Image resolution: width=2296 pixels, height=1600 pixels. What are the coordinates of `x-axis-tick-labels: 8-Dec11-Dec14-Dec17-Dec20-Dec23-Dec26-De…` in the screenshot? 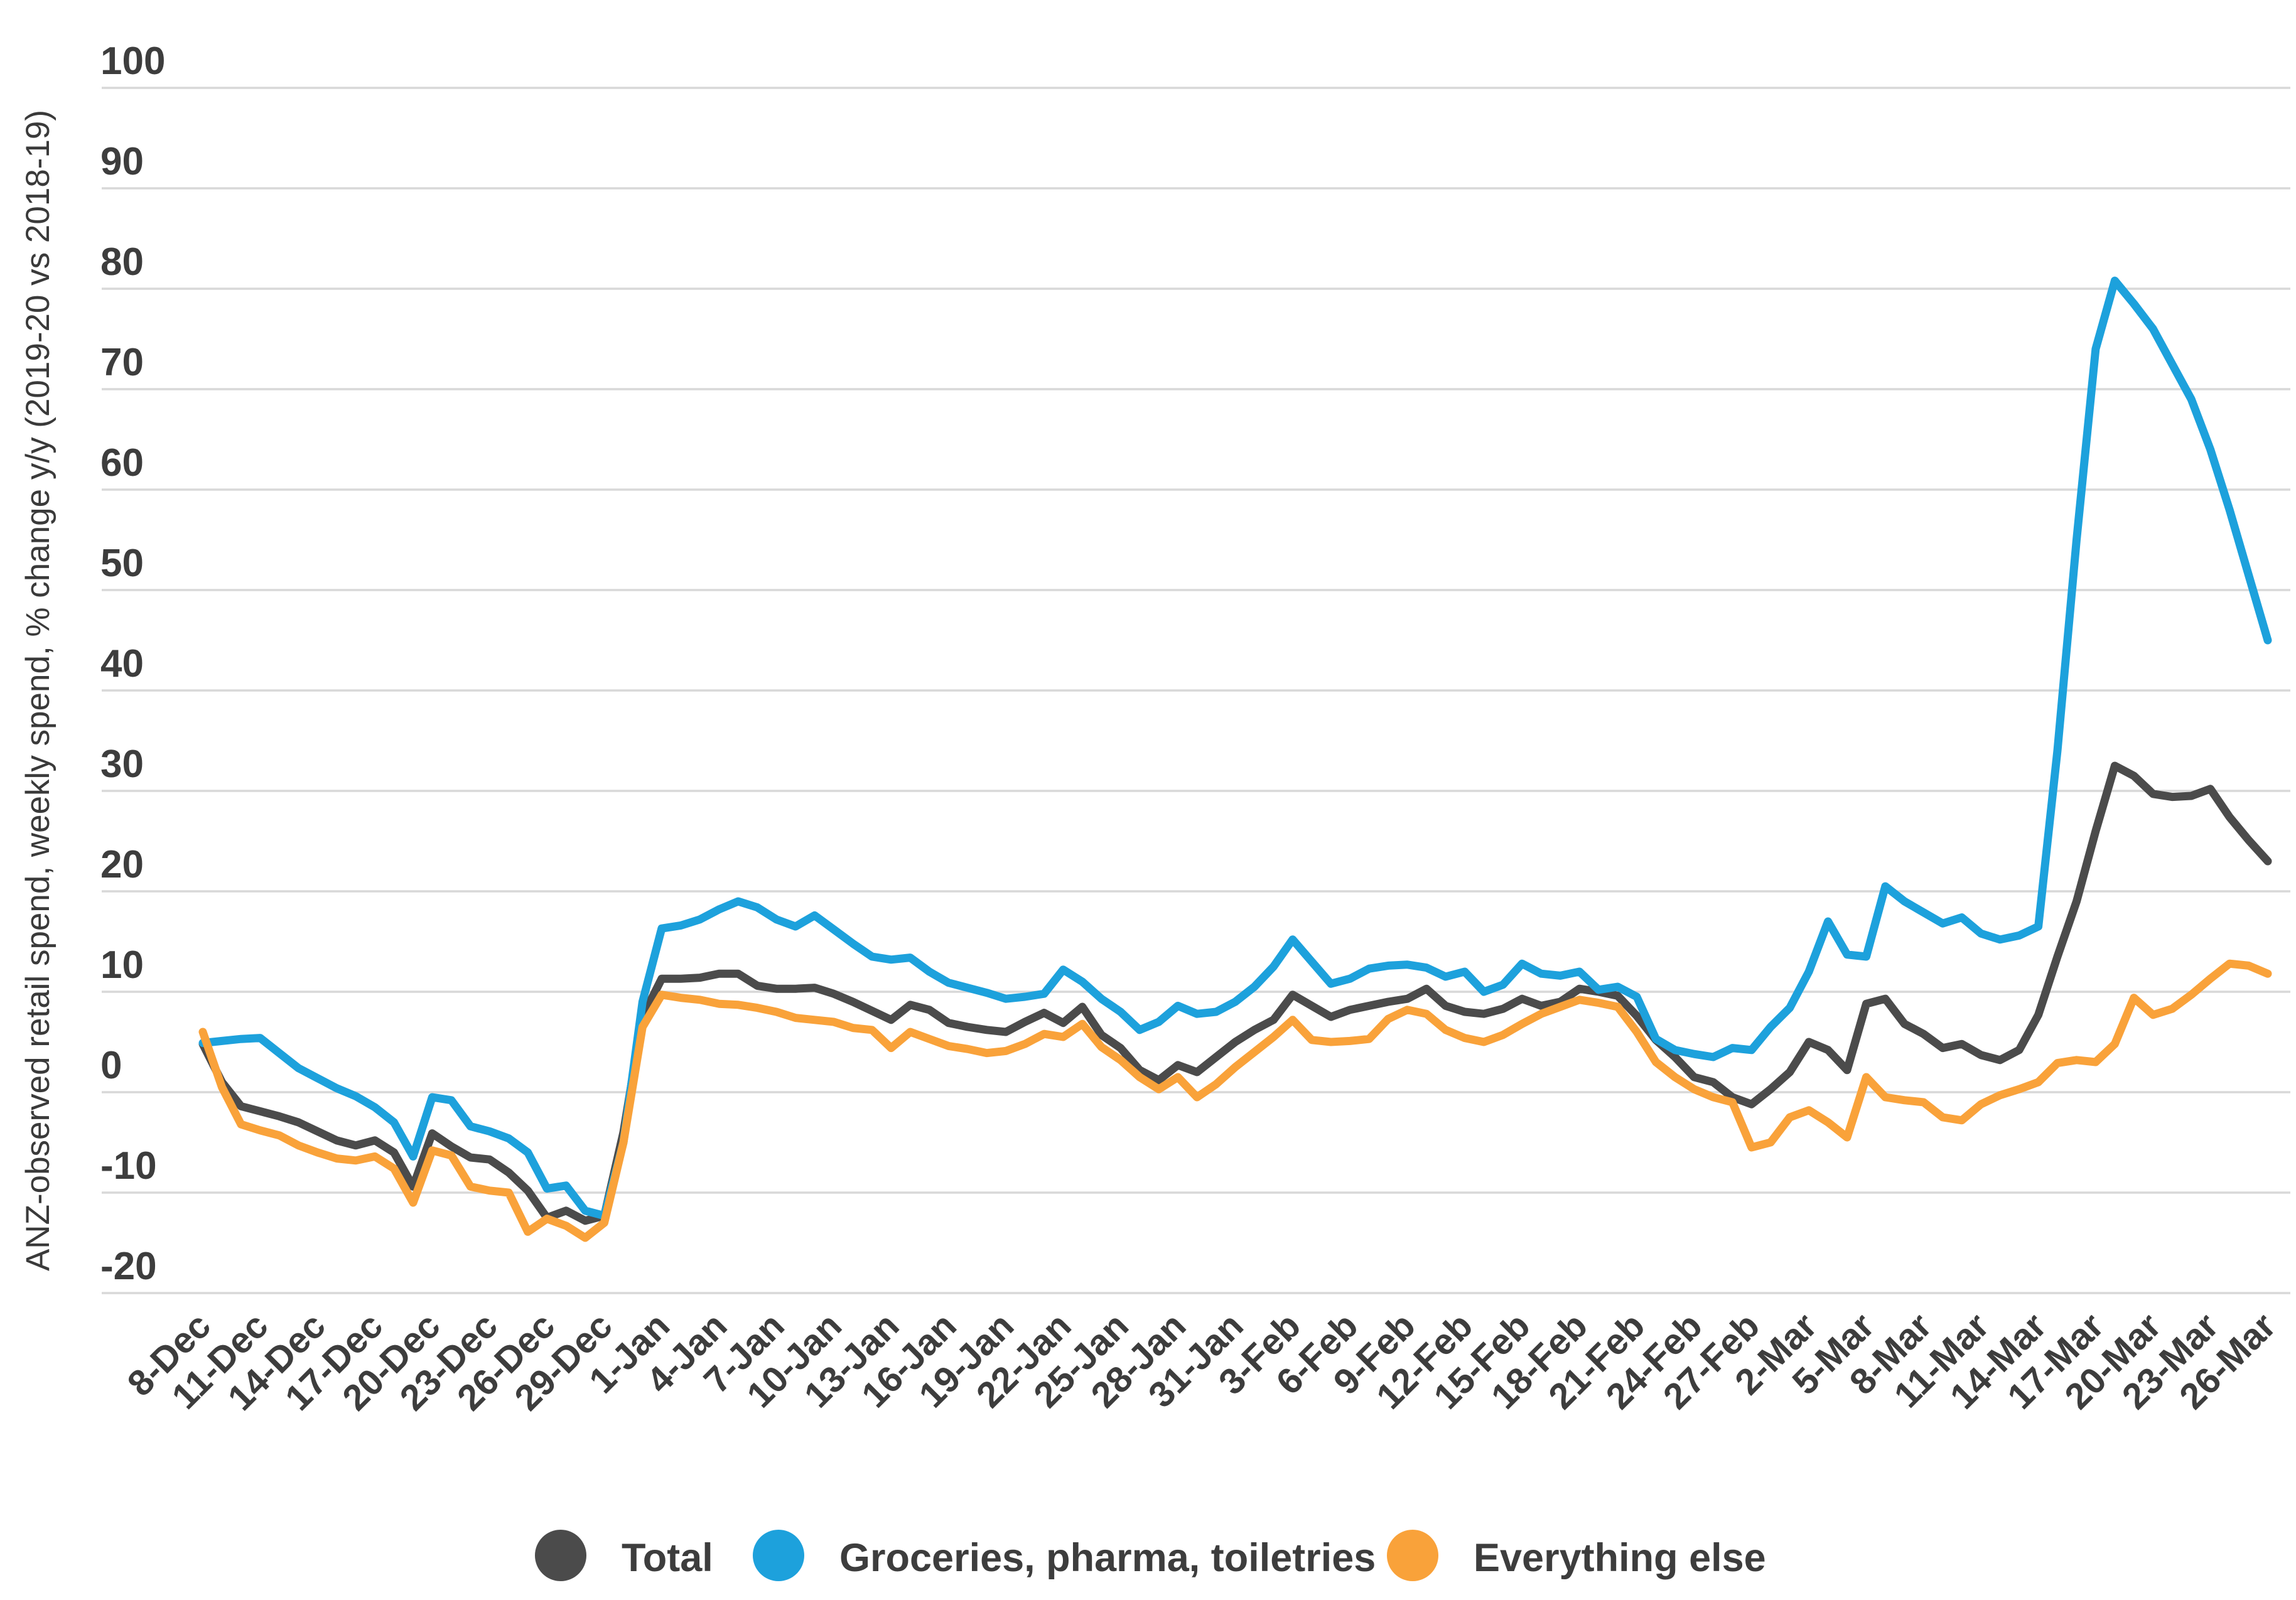 It's located at (1202, 1361).